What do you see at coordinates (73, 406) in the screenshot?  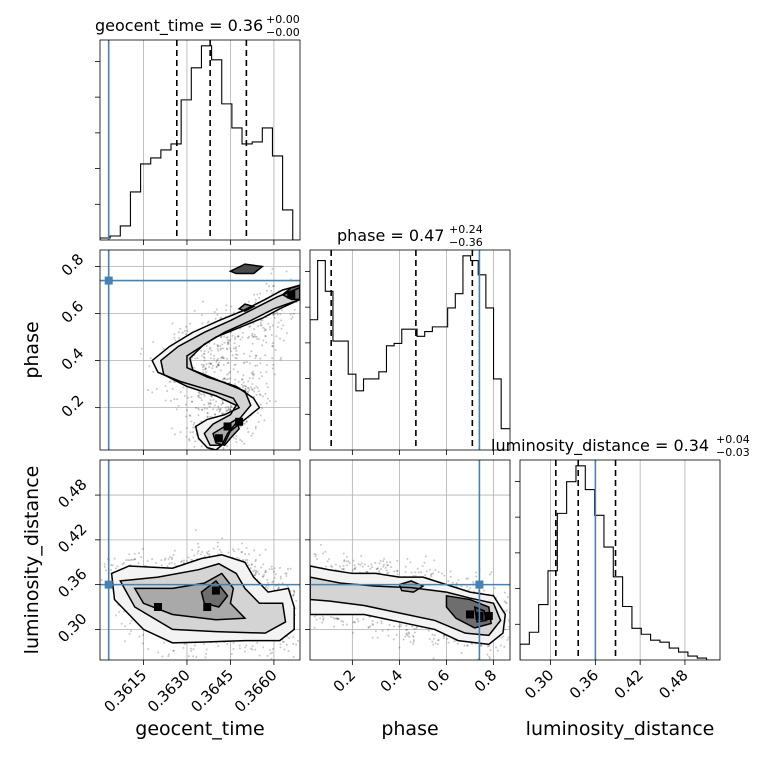 I see `ytick-label: 0.2` at bounding box center [73, 406].